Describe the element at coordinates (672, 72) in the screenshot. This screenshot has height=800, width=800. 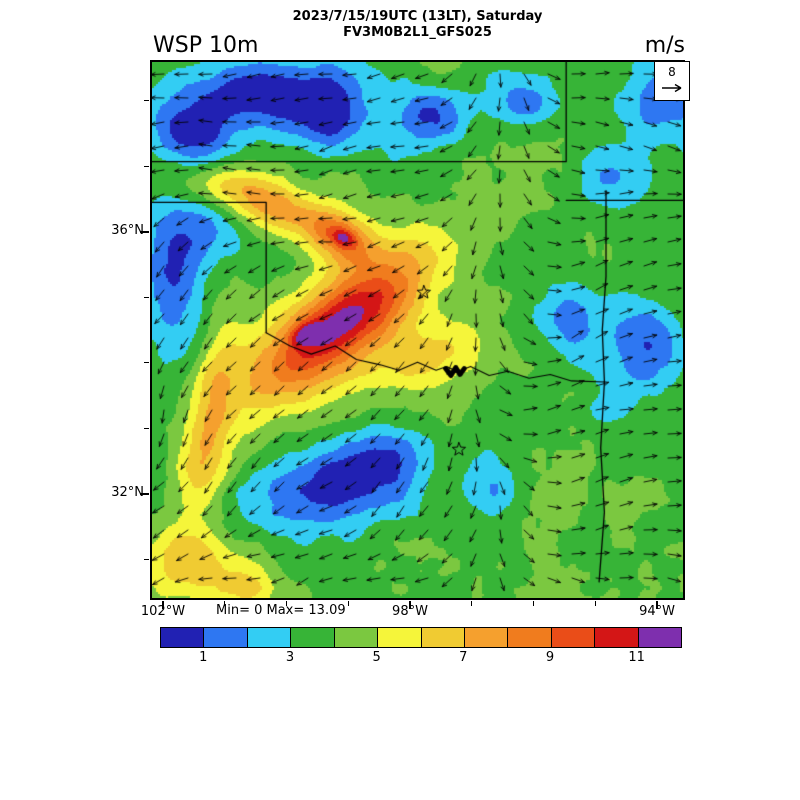
I see `reference-vector-value: 8` at that location.